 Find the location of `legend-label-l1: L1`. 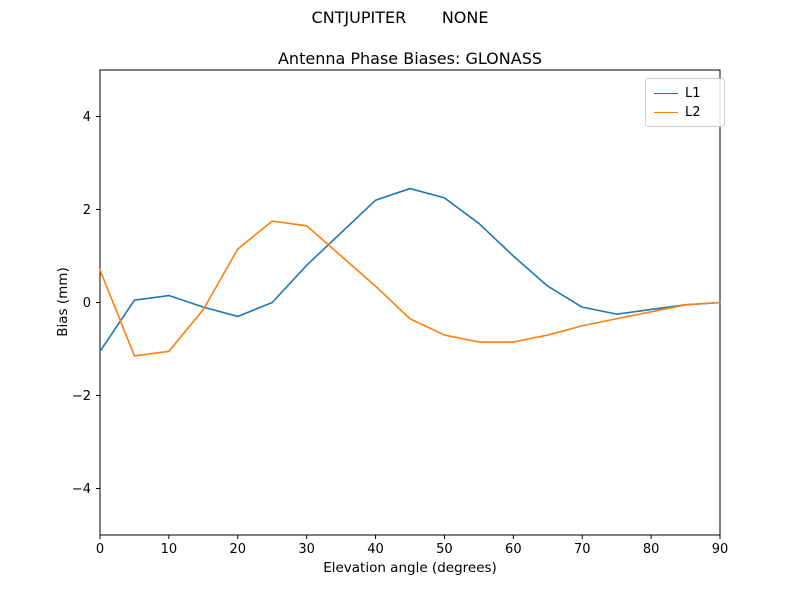

legend-label-l1: L1 is located at coordinates (693, 93).